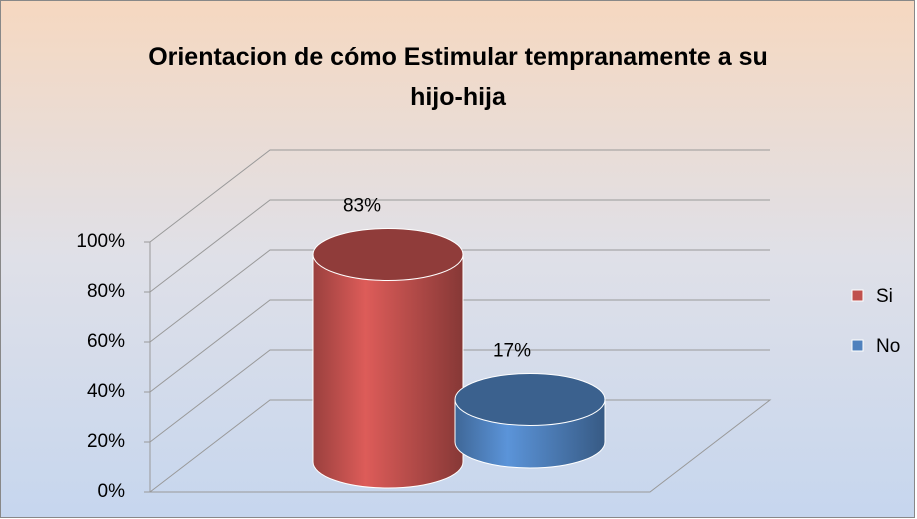  I want to click on floor, so click(460, 446).